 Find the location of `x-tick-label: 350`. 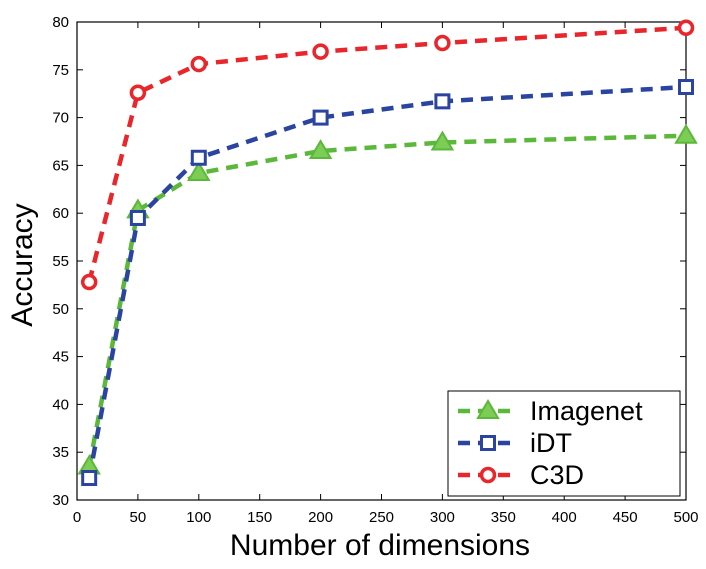

x-tick-label: 350 is located at coordinates (503, 517).